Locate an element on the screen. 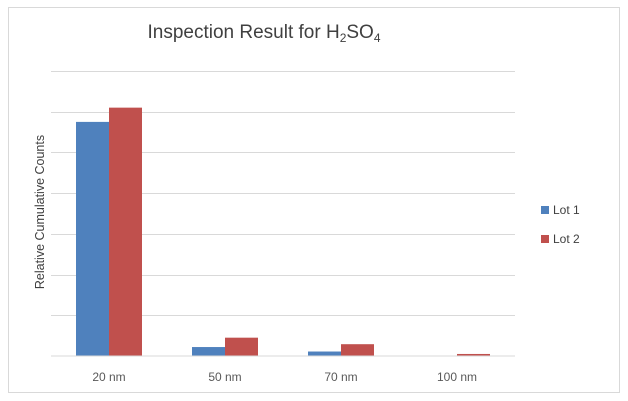 Image resolution: width=628 pixels, height=401 pixels. x-tick-label: 20 nm is located at coordinates (108, 377).